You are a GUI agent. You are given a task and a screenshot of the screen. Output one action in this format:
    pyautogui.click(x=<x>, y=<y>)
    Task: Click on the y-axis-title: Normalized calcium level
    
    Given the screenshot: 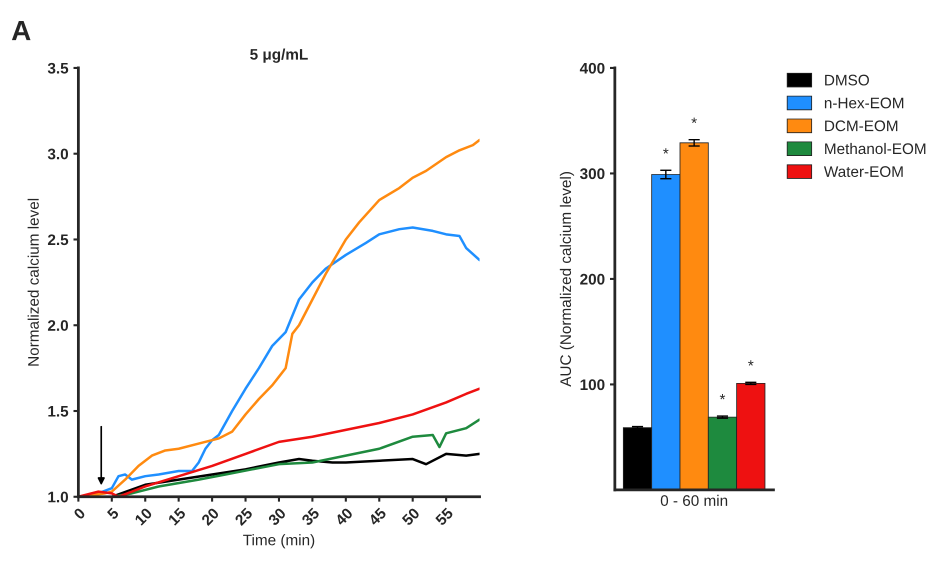 What is the action you would take?
    pyautogui.click(x=33, y=282)
    